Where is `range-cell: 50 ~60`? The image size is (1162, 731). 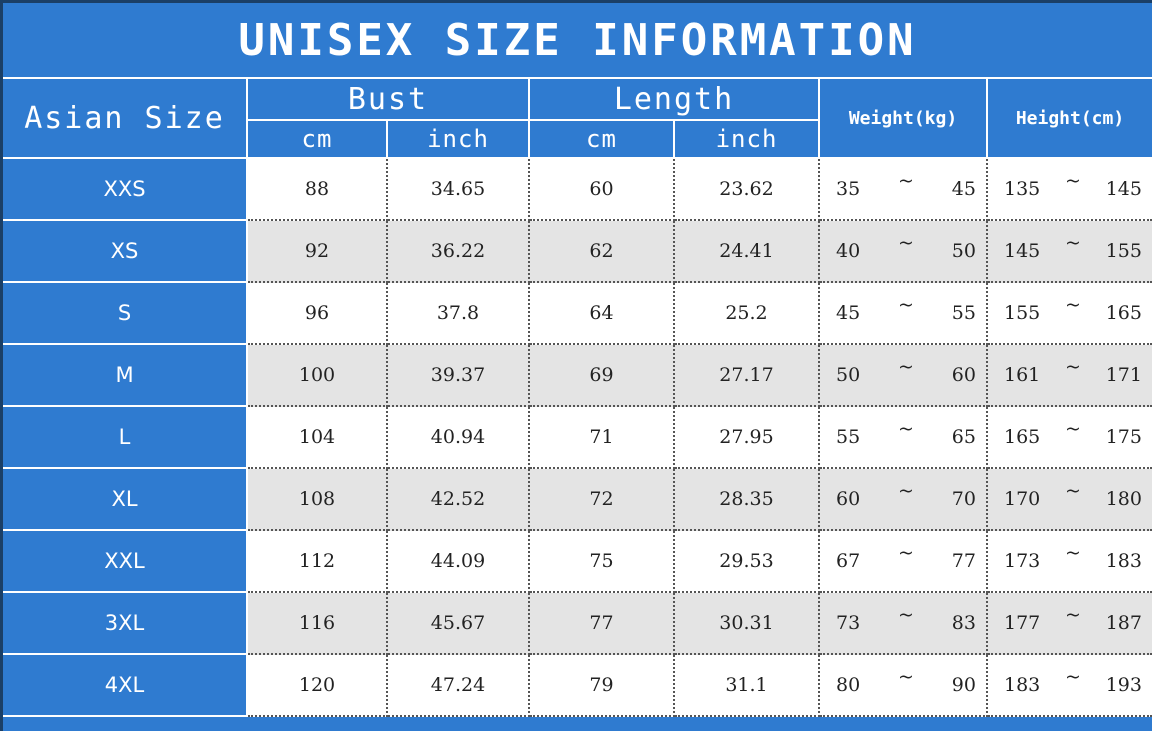 range-cell: 50 ~60 is located at coordinates (904, 376).